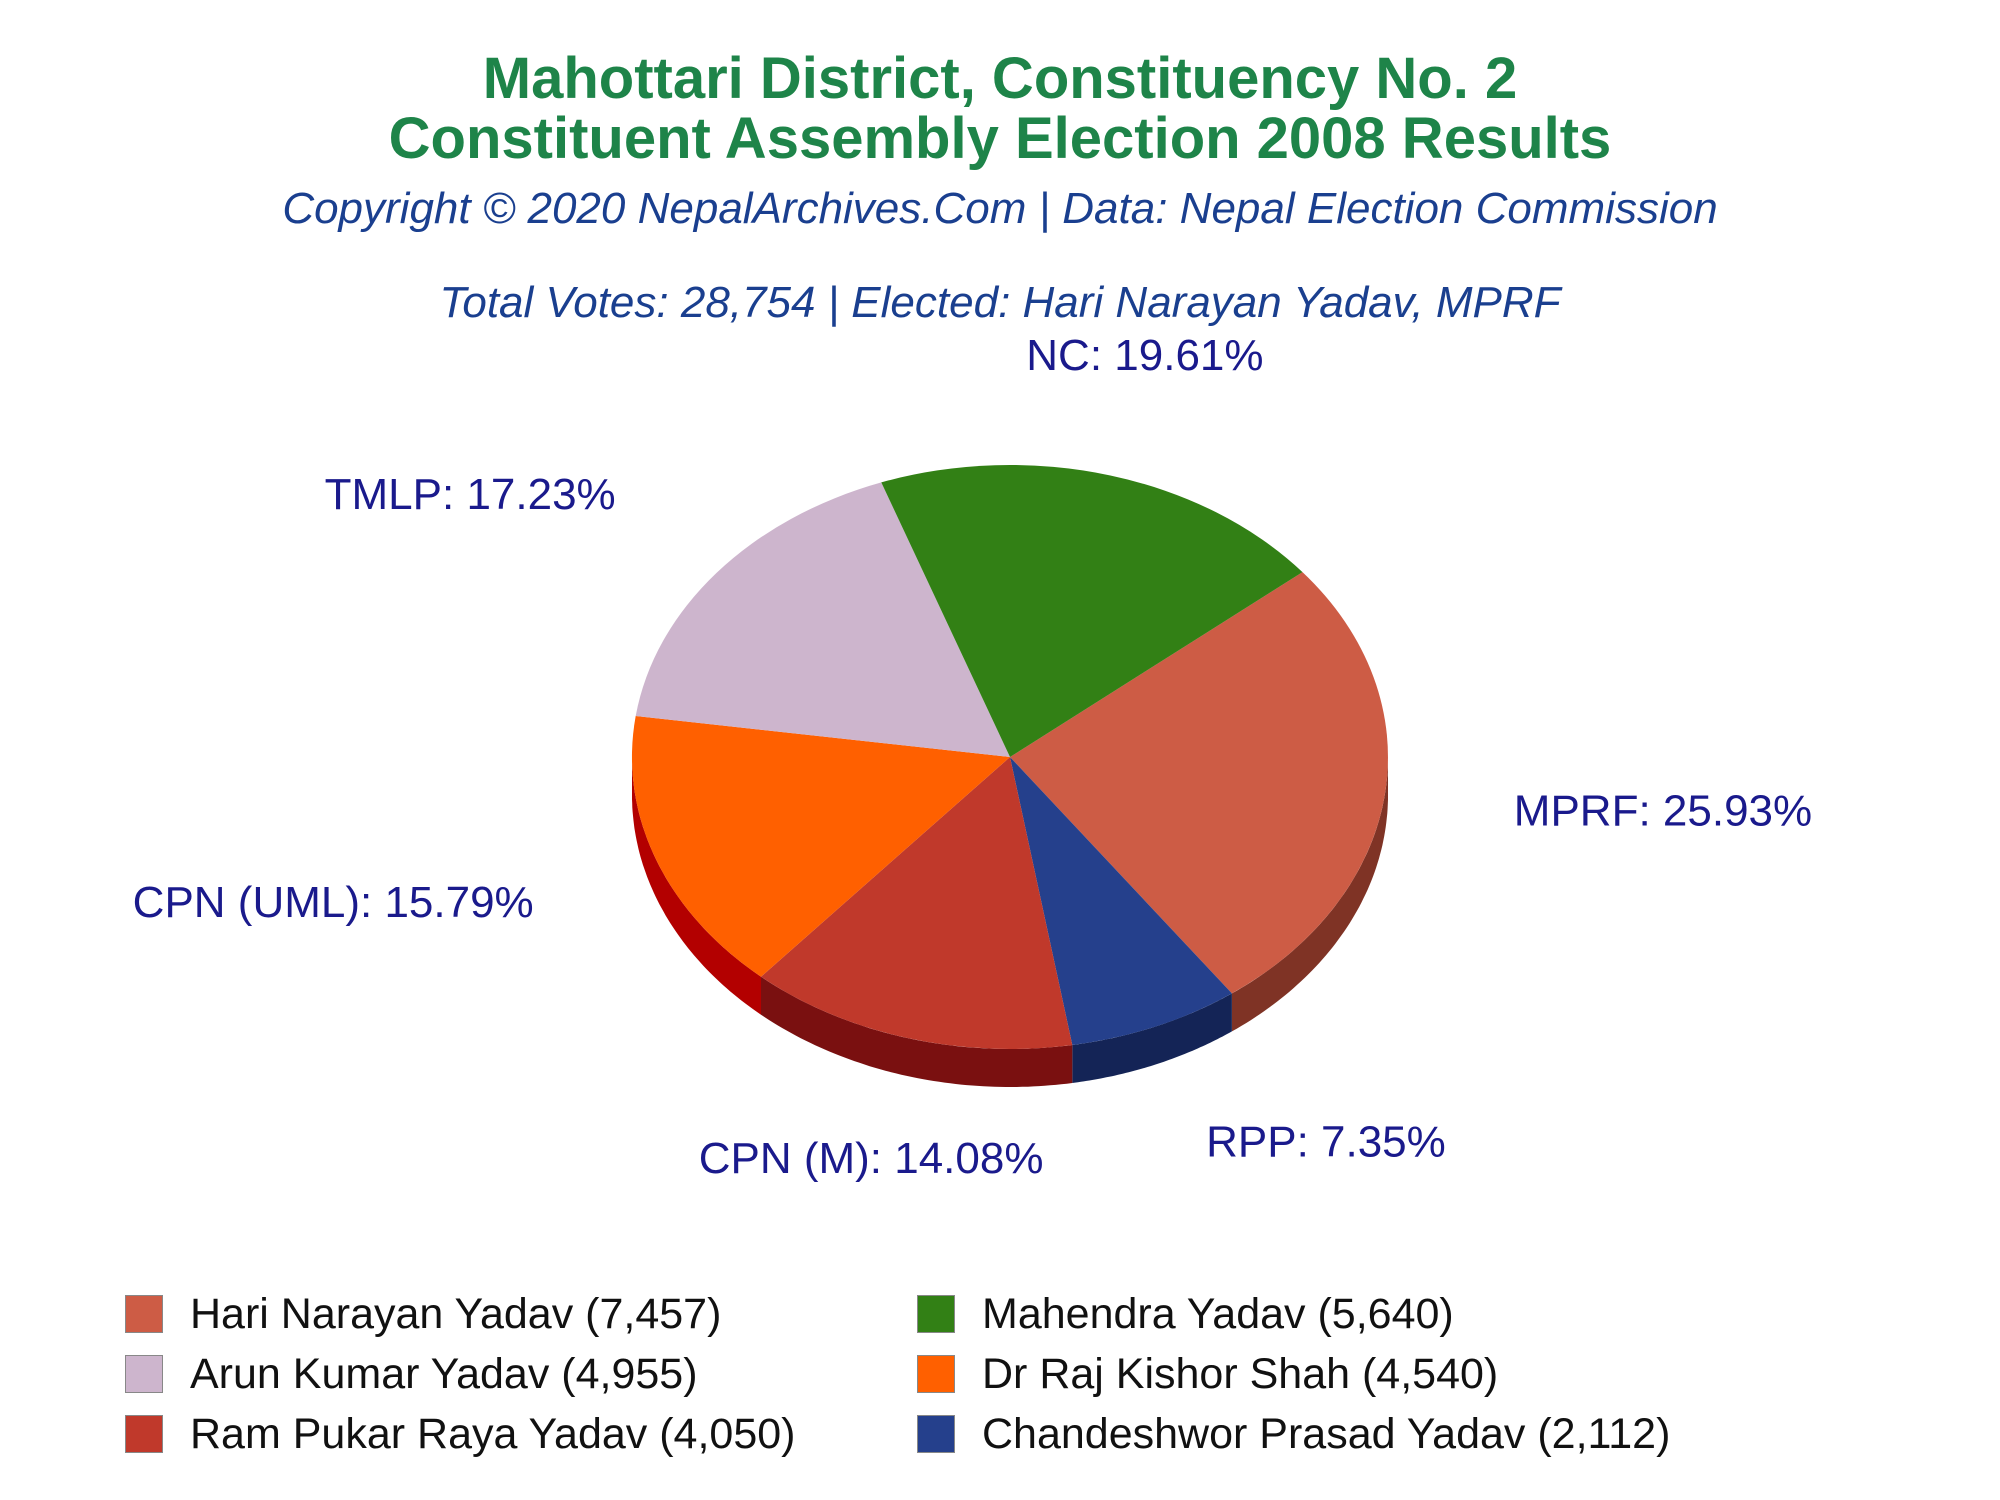 Image resolution: width=2000 pixels, height=1500 pixels. What do you see at coordinates (1326, 1433) in the screenshot?
I see `legend-label: Chandeshwor Prasad Yadav (2,112)` at bounding box center [1326, 1433].